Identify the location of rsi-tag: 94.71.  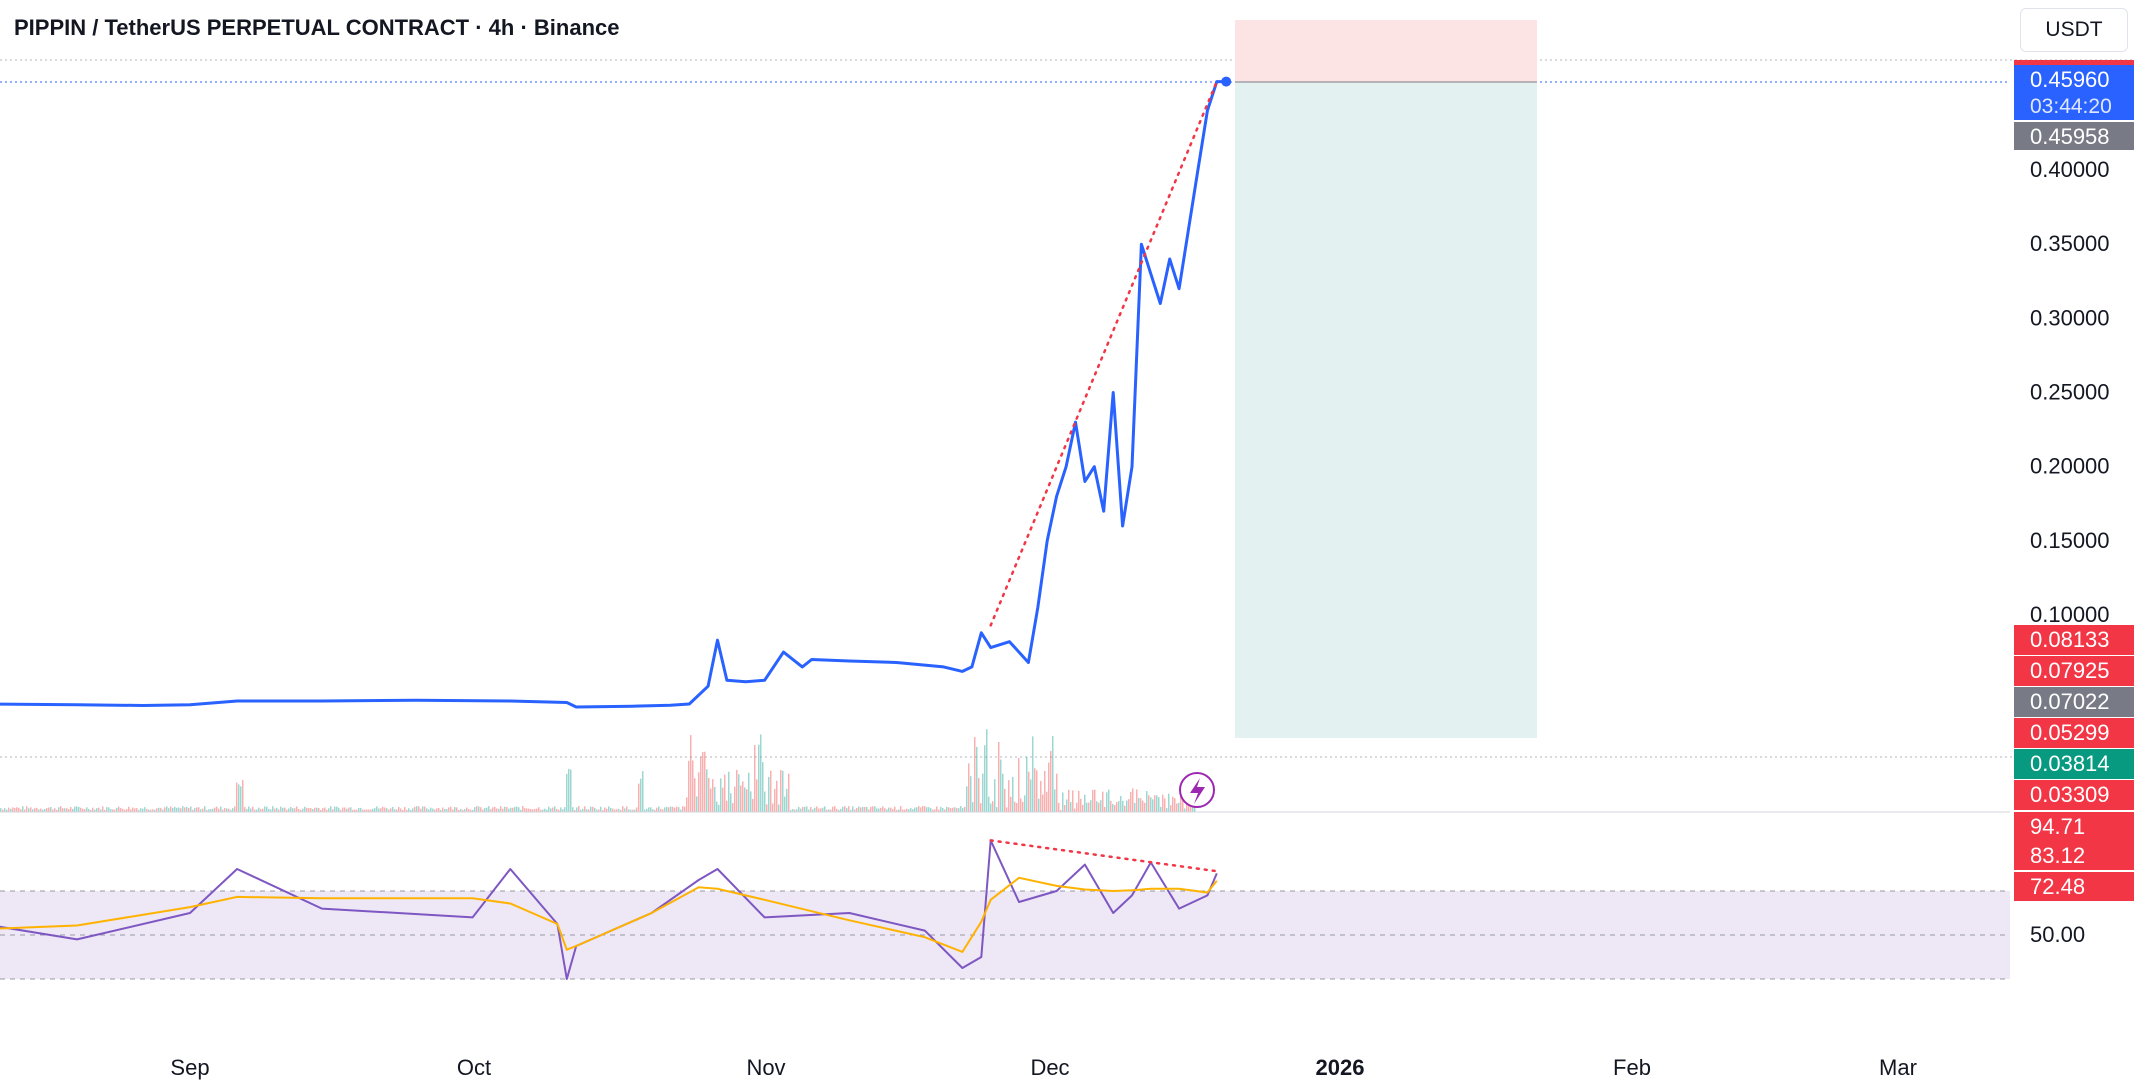
(2074, 826).